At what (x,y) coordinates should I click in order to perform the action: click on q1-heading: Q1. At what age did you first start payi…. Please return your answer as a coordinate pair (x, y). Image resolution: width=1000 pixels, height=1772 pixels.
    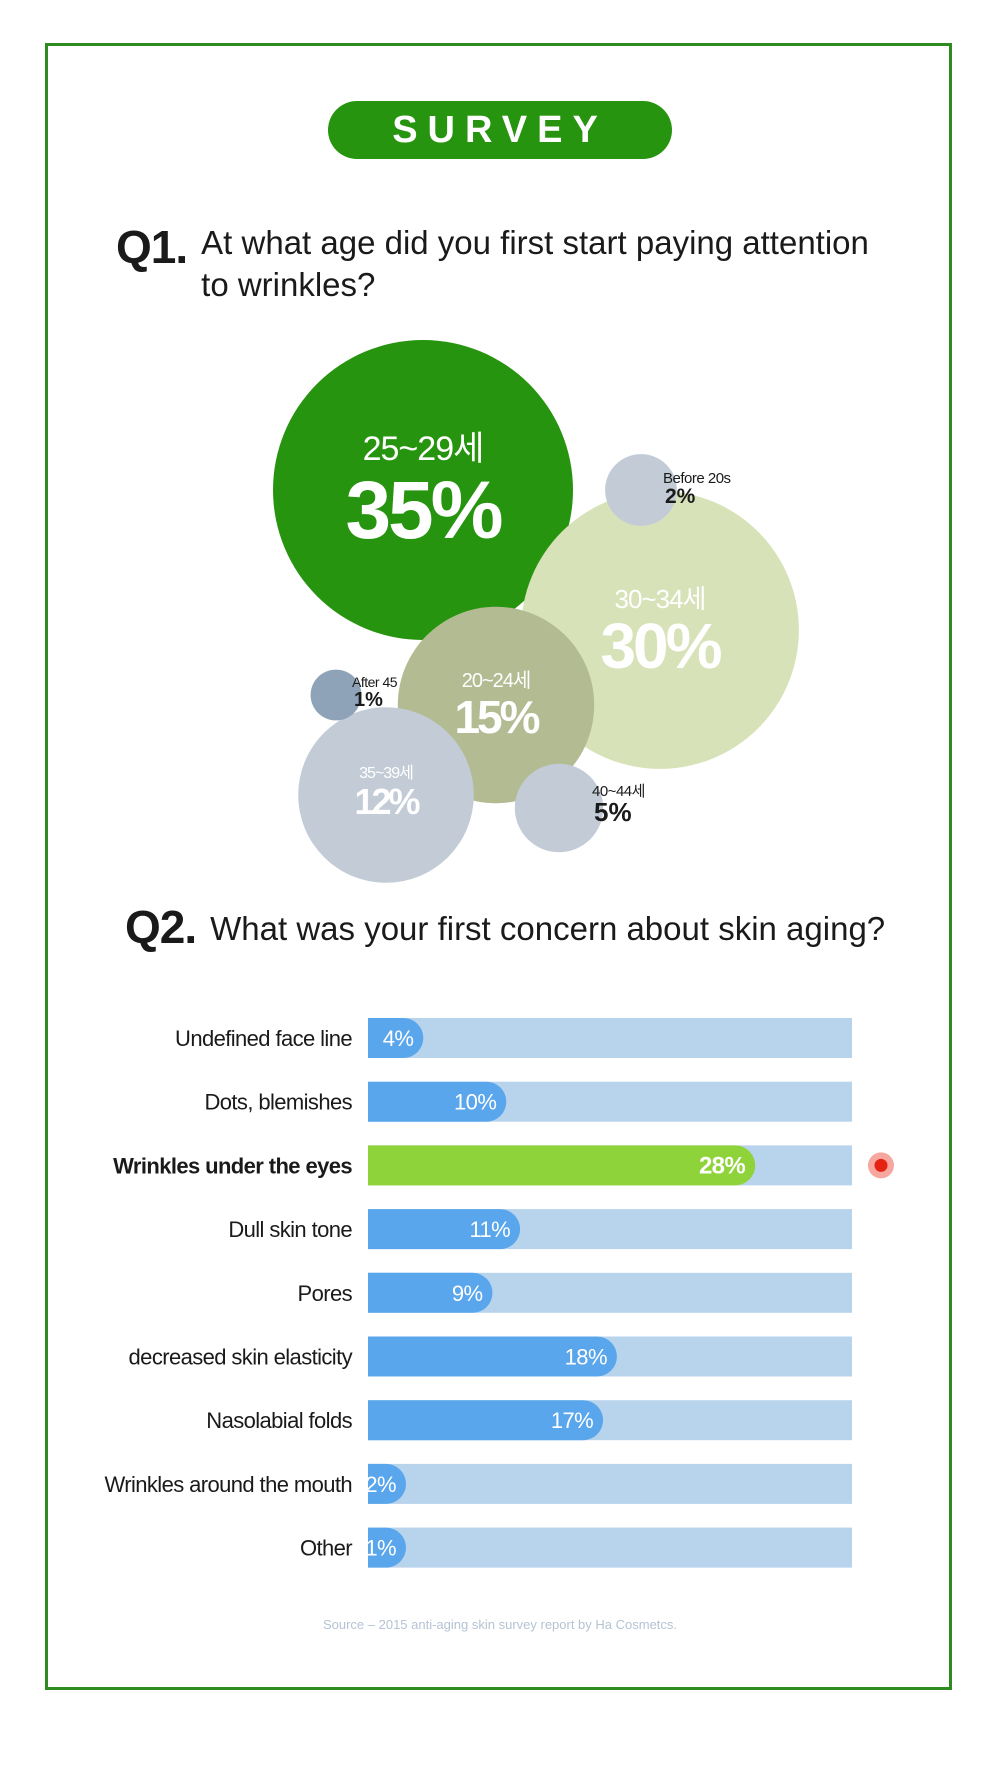
    Looking at the image, I should click on (516, 264).